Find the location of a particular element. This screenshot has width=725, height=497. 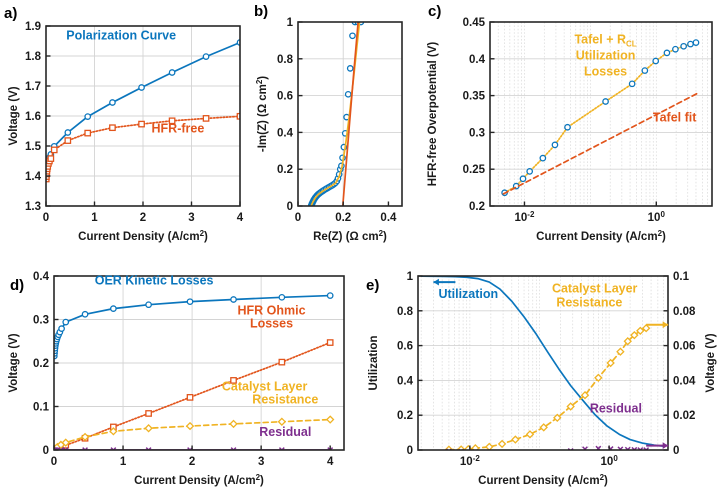

axis-ticks: 10-2 100 0.2 0.25 0.3 0.35 0.4 0.45 is located at coordinates (564, 120).